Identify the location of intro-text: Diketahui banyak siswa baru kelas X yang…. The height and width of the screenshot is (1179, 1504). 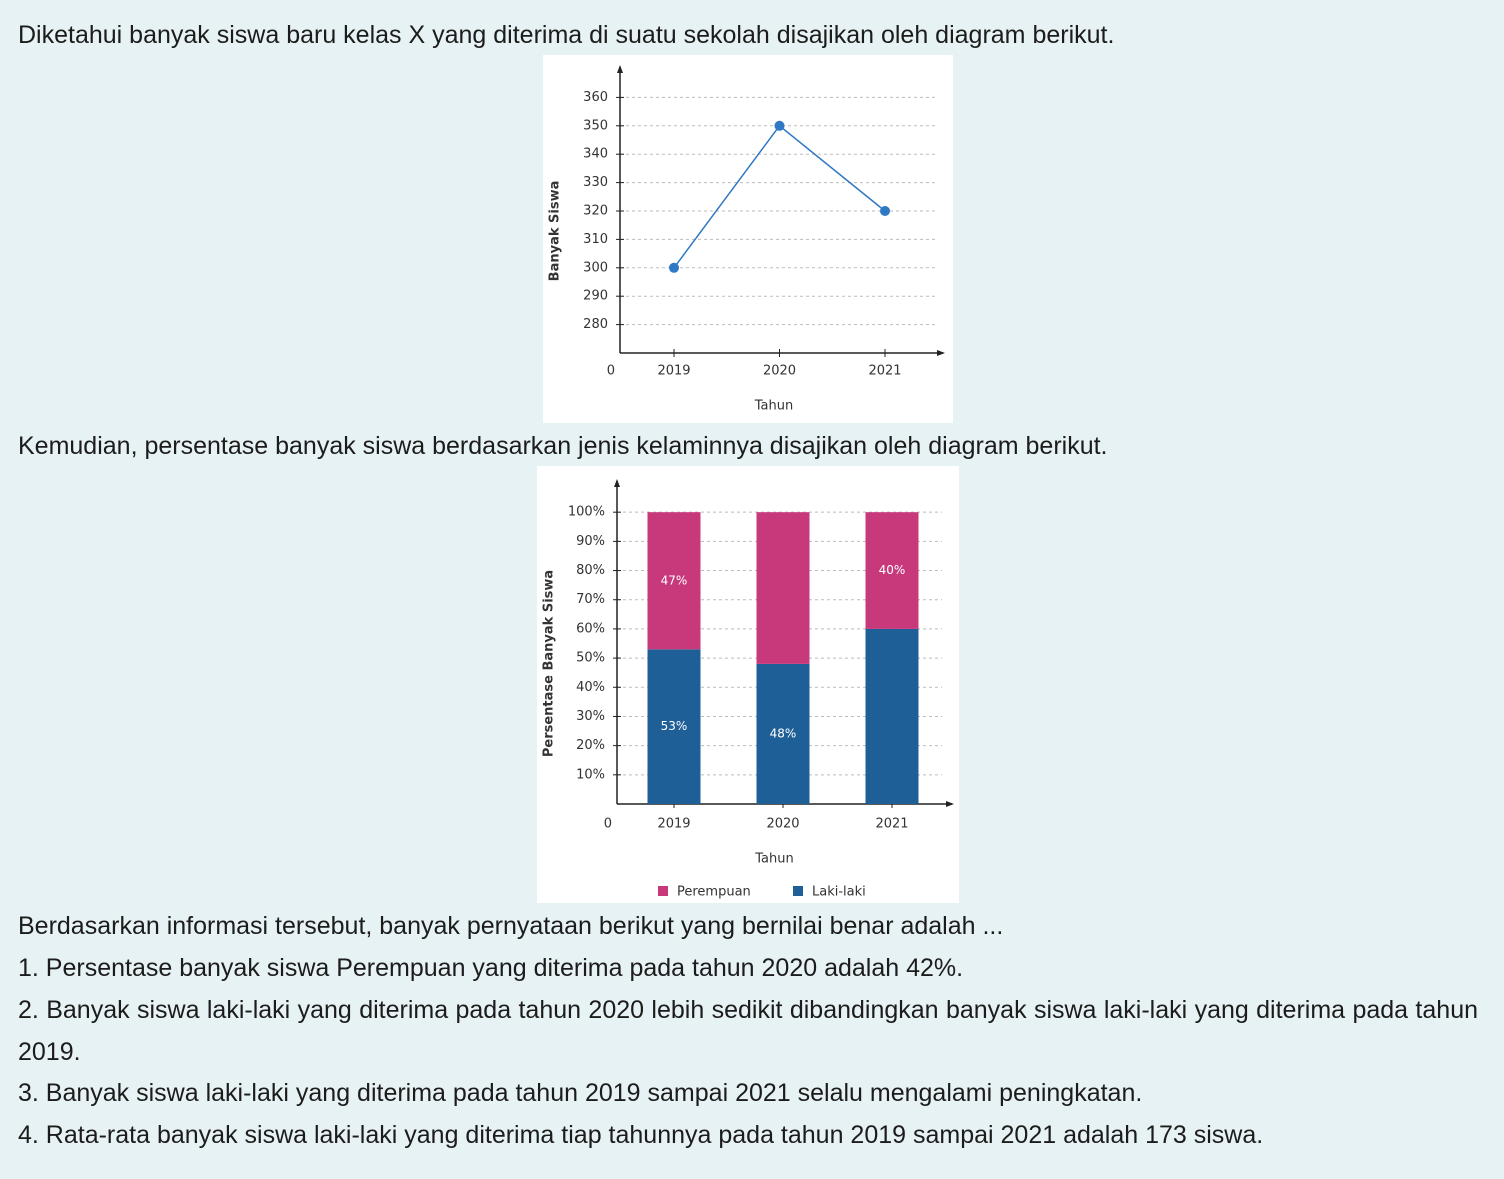
(566, 35).